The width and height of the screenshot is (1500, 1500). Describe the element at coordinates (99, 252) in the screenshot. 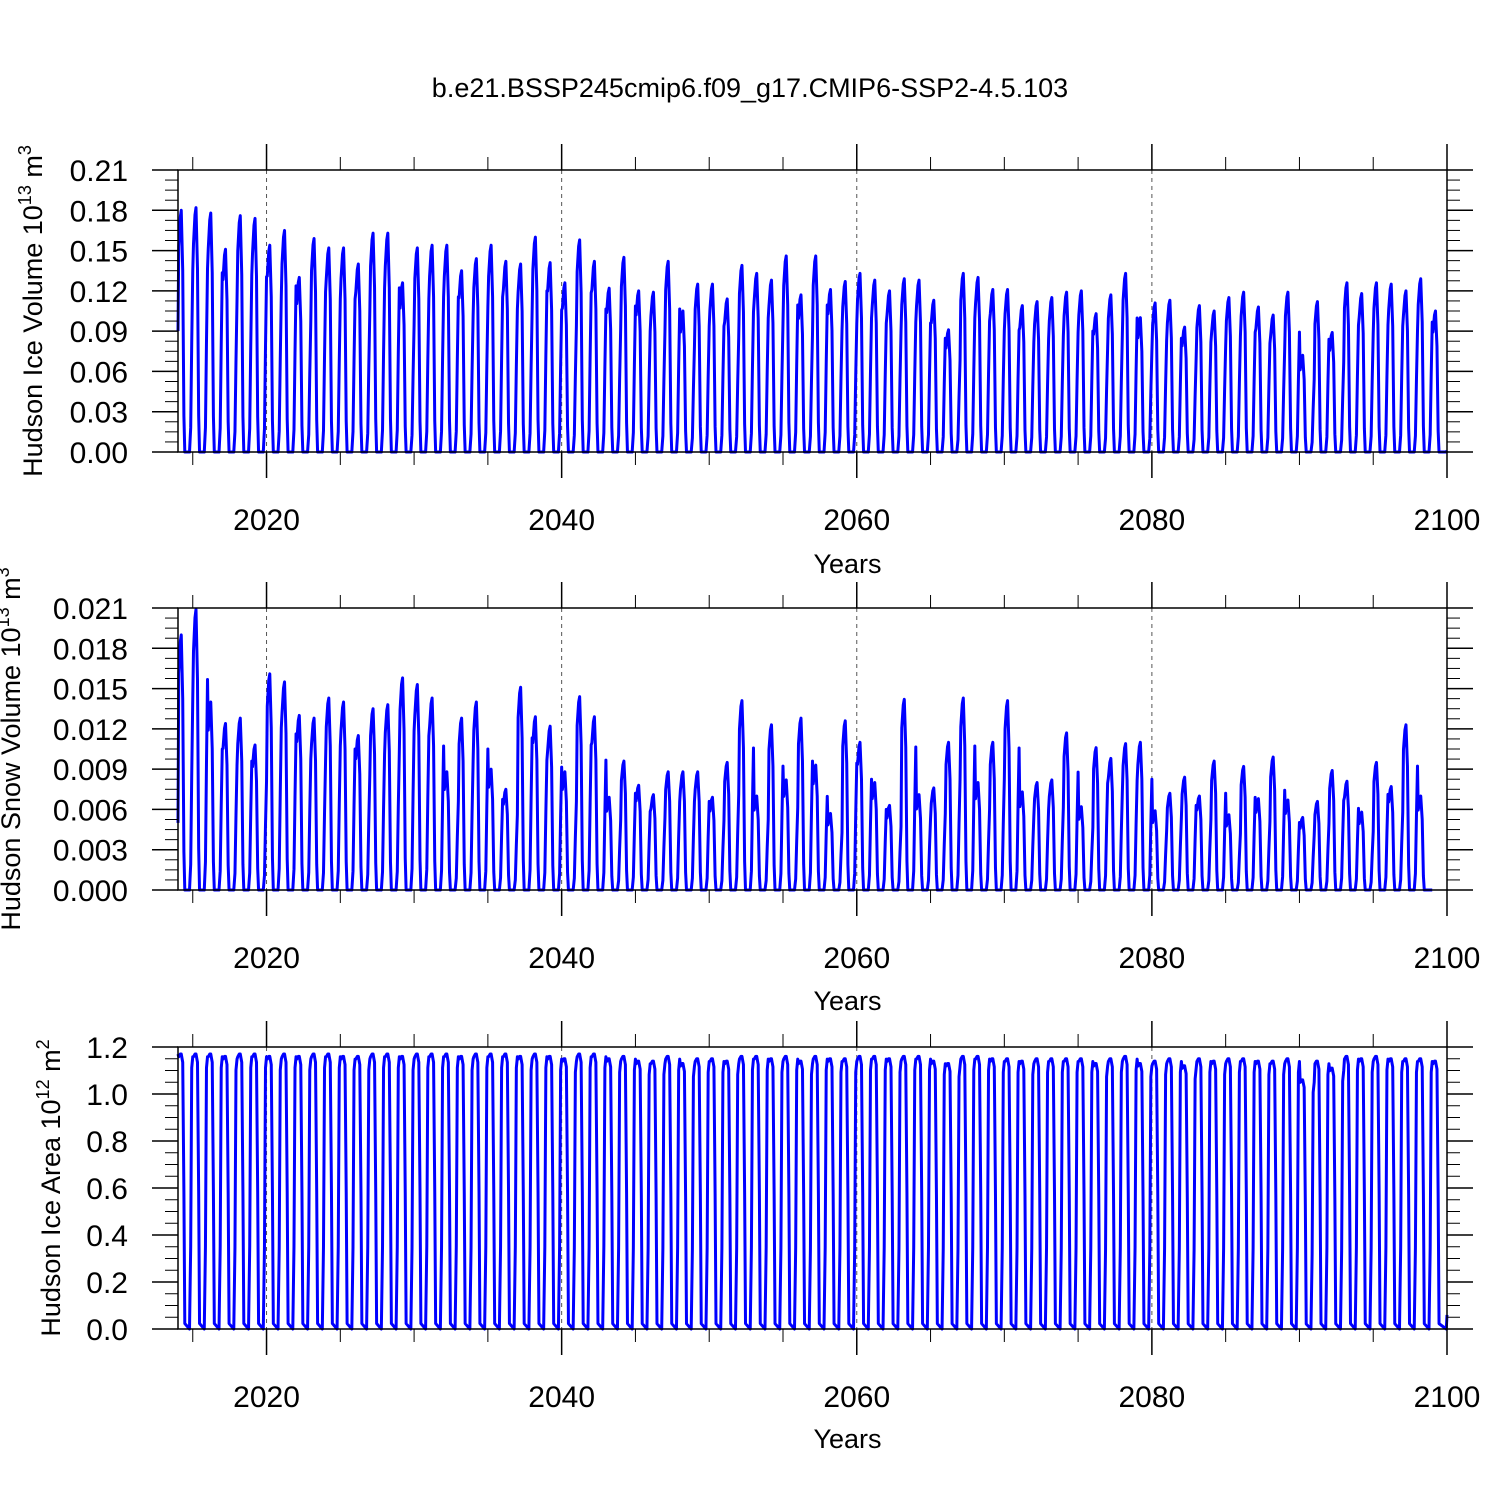

I see `y-tick-label: 0.15` at that location.